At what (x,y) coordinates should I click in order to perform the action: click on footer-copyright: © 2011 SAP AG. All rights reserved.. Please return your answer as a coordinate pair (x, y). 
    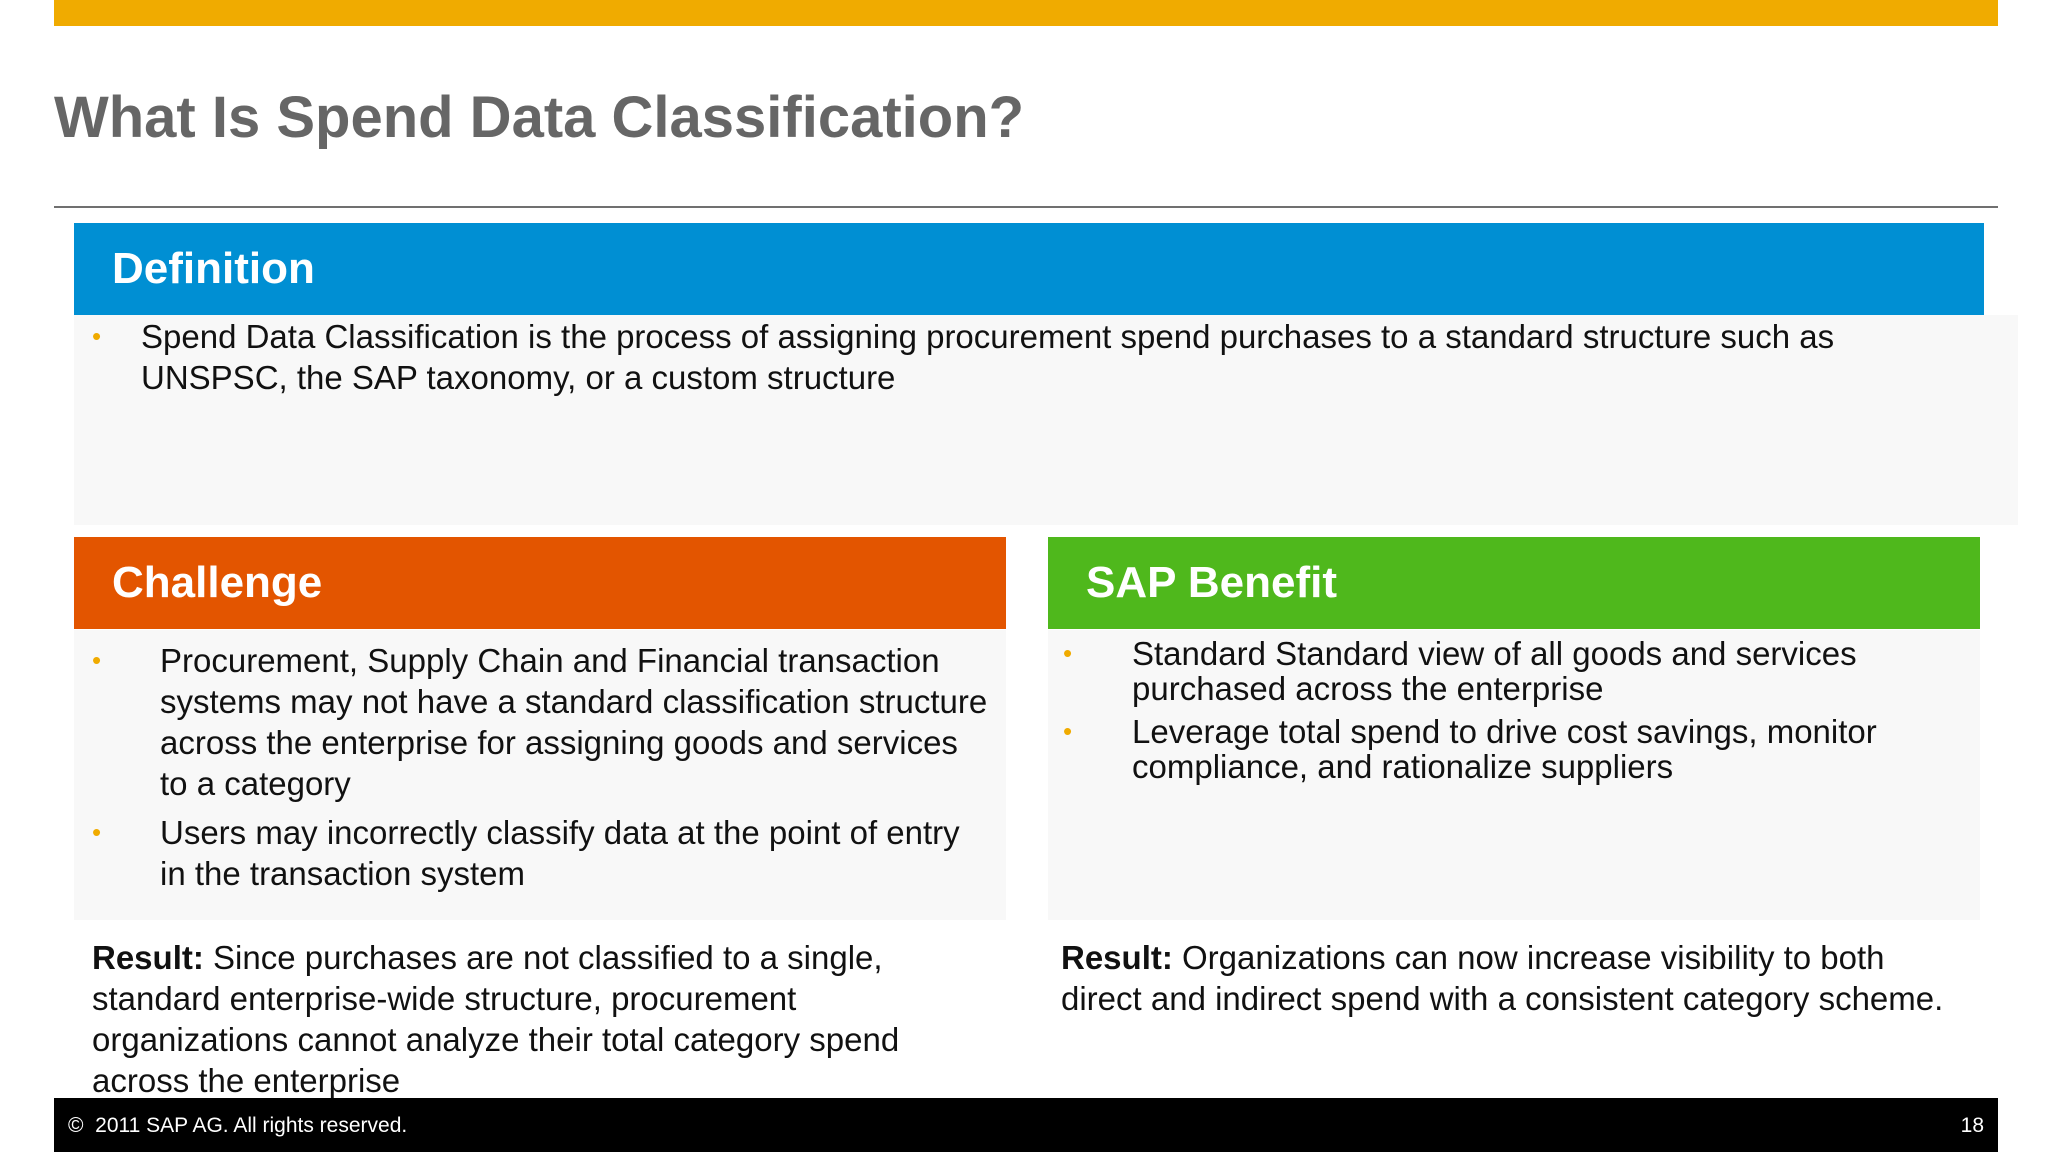
    Looking at the image, I should click on (237, 1126).